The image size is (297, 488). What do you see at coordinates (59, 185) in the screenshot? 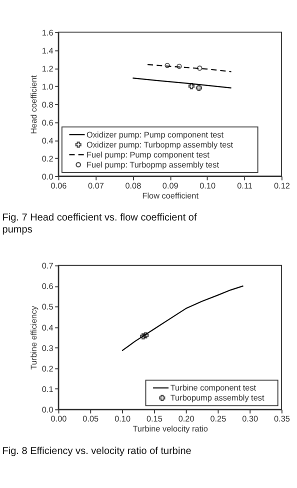
I see `x-tick-label: 0.06` at bounding box center [59, 185].